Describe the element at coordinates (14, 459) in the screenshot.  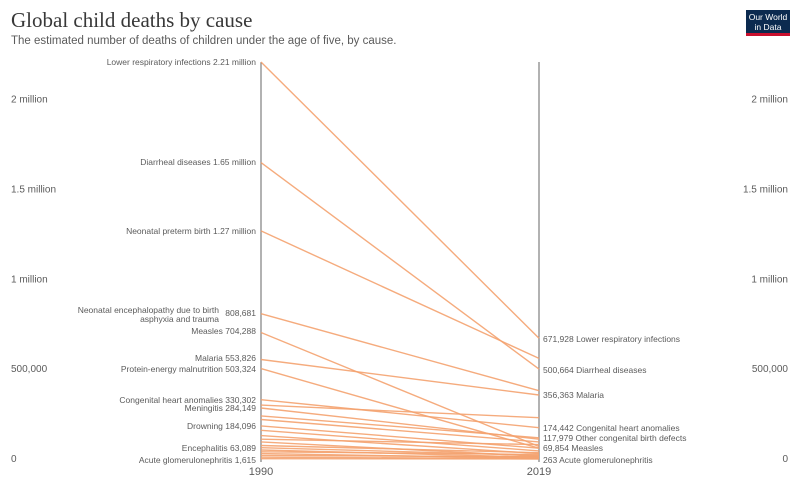
I see `y-tick-label-left-0: 0` at that location.